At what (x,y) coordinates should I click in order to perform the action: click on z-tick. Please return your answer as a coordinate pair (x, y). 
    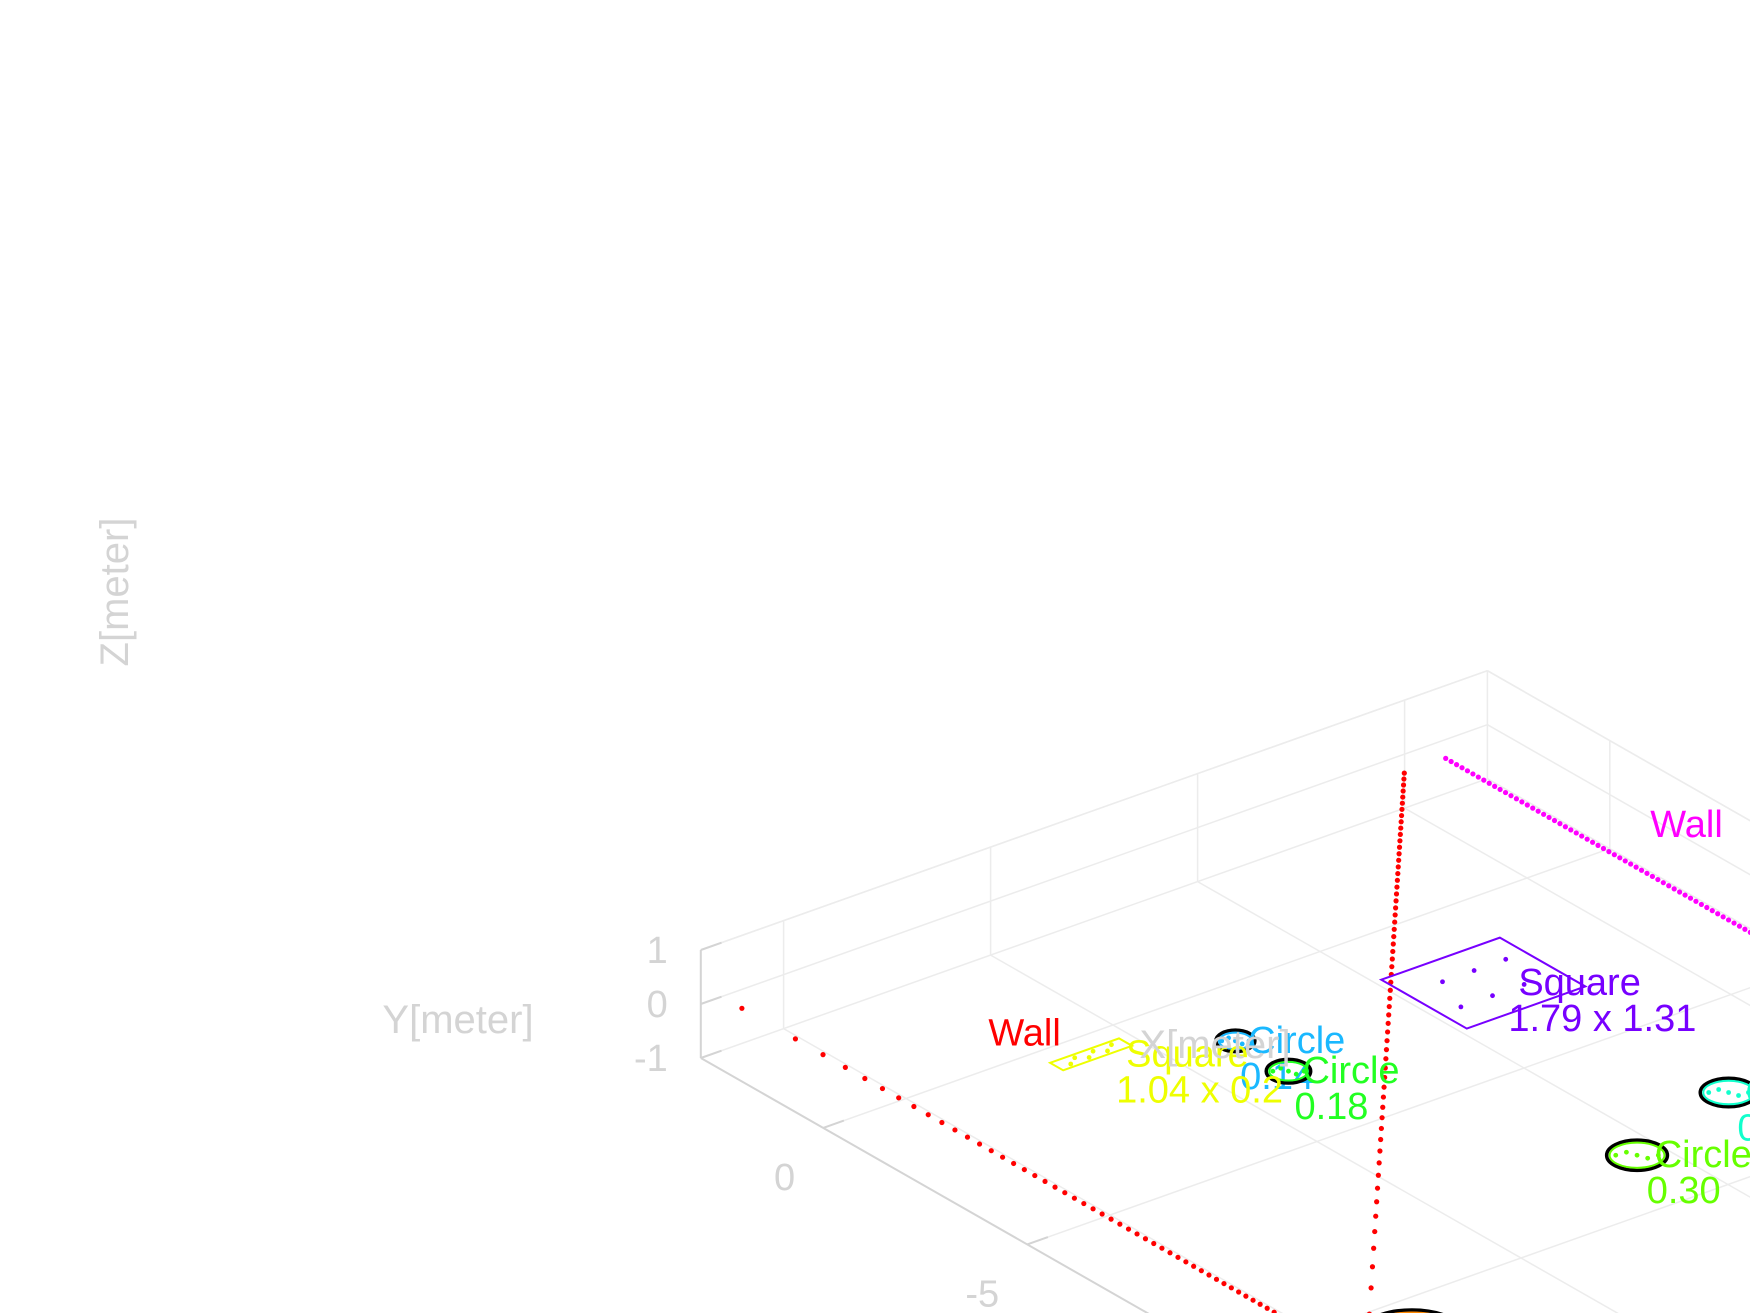
    Looking at the image, I should click on (711, 946).